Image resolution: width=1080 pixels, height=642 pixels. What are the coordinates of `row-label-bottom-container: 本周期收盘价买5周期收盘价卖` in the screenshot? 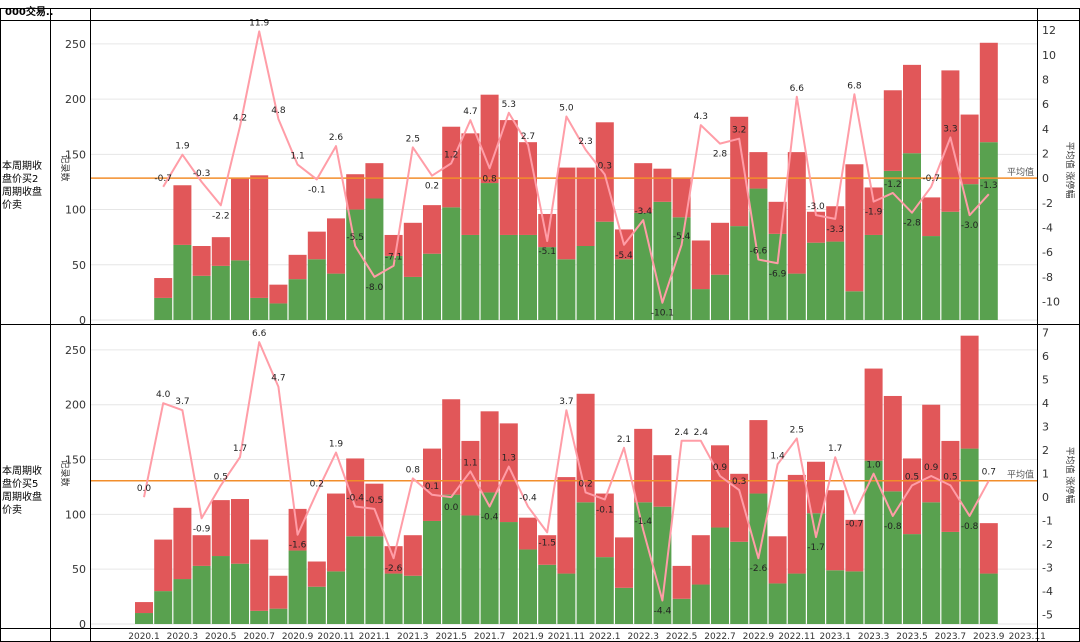 It's located at (22, 491).